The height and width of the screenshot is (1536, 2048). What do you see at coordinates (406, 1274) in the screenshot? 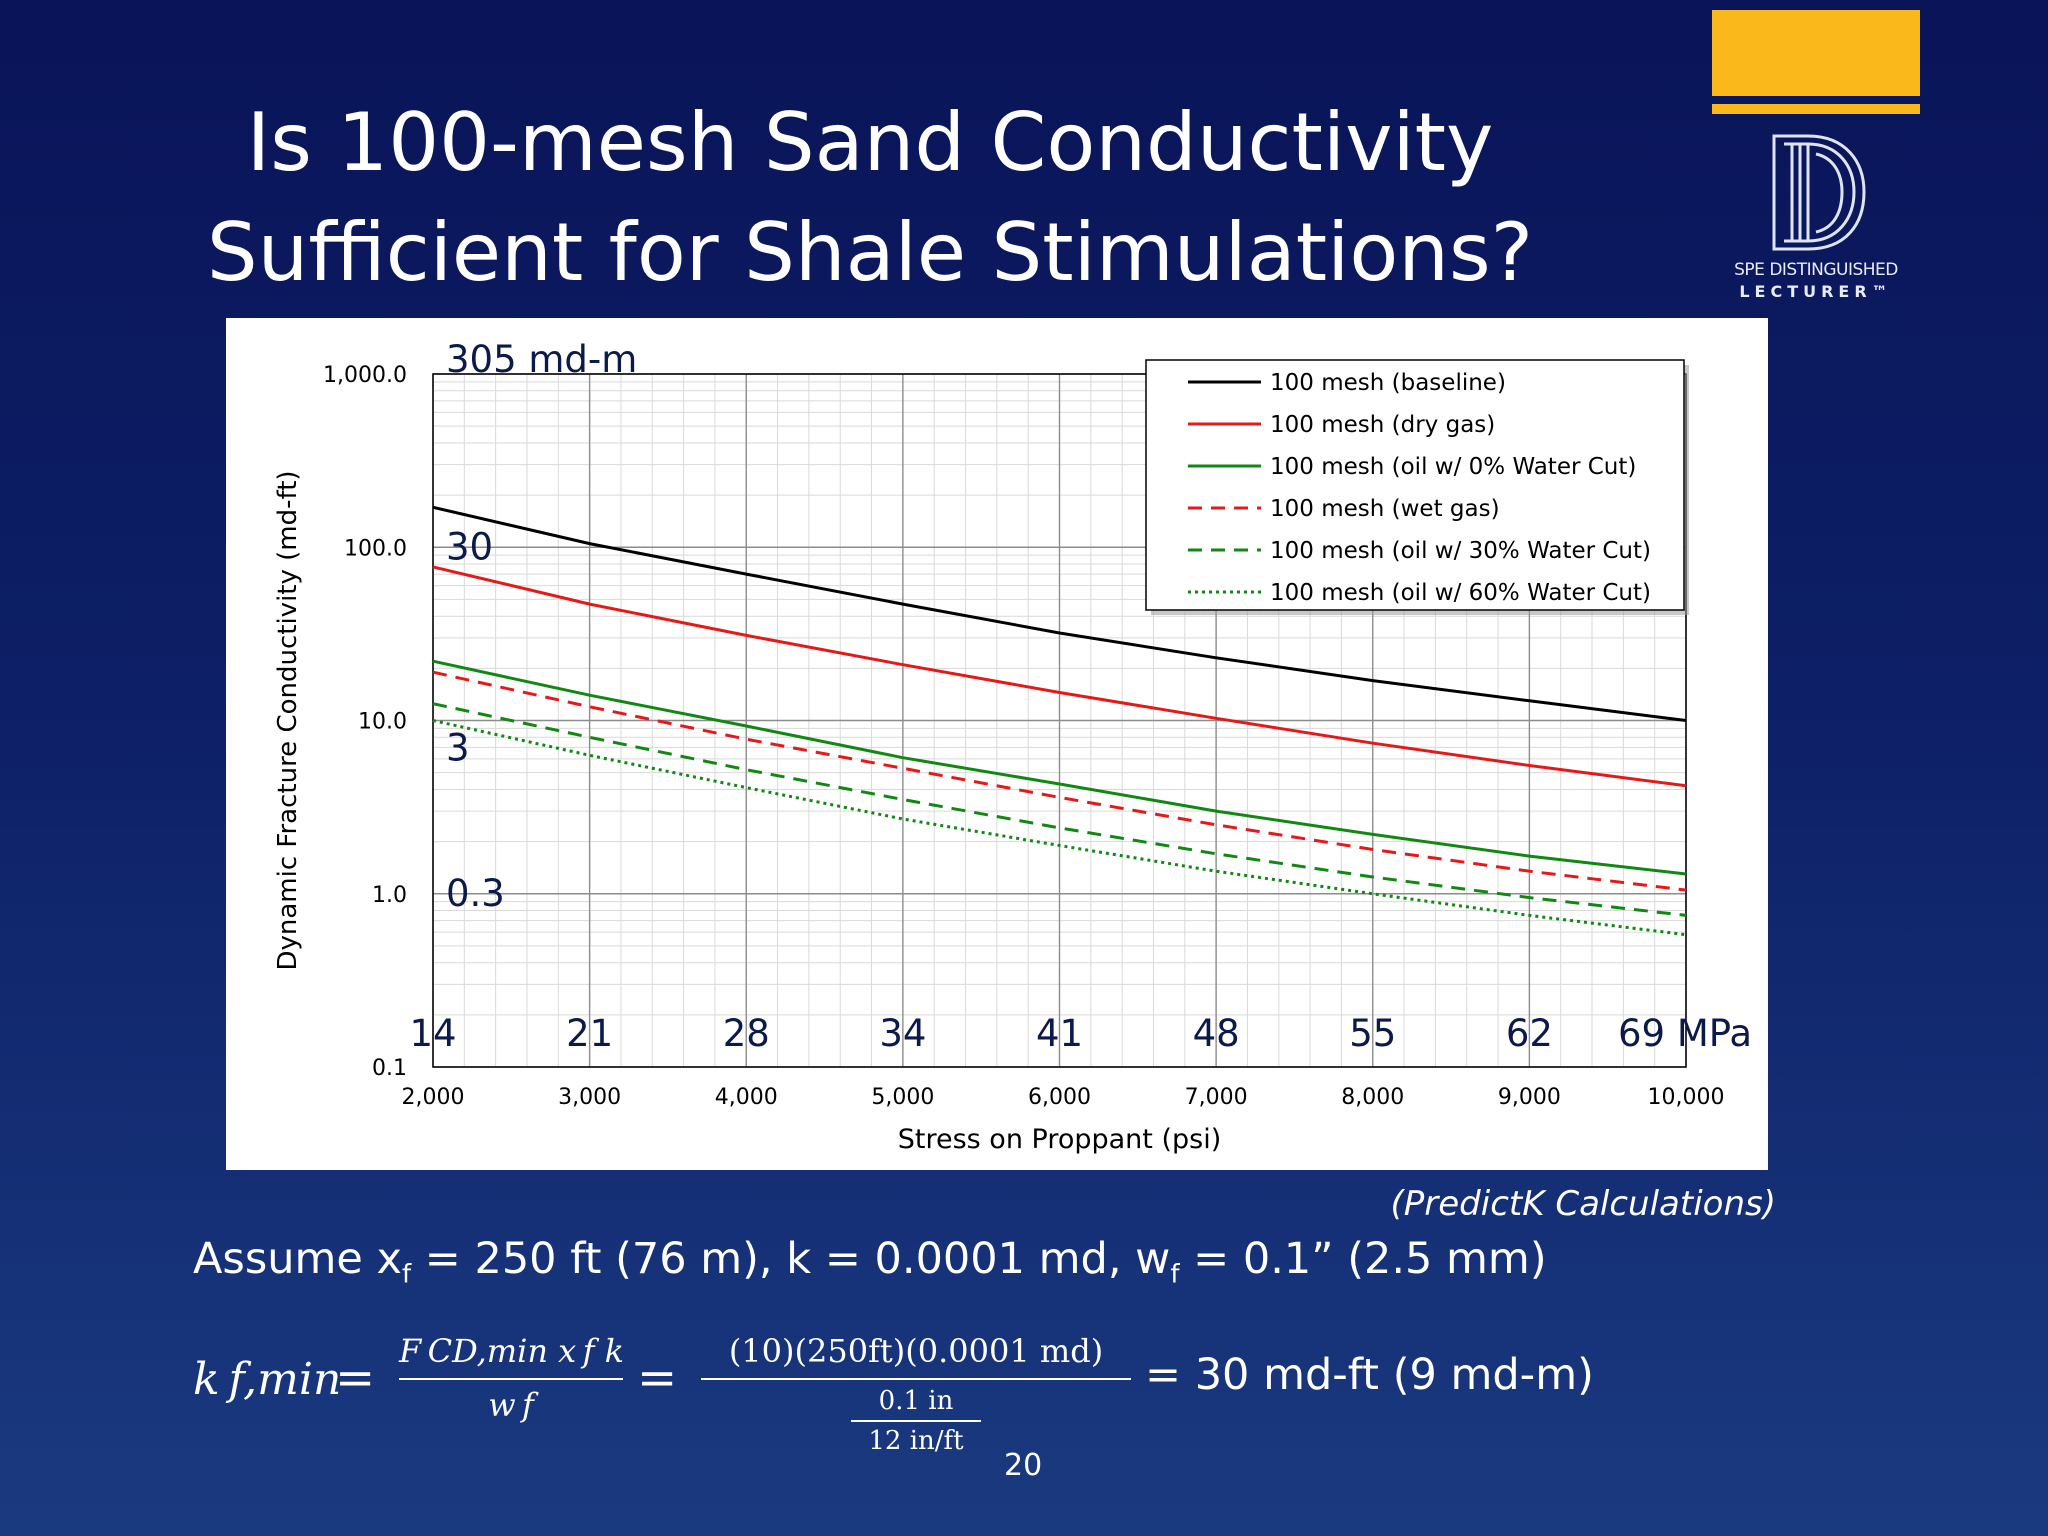
I see `assume-sub-f-1: f` at bounding box center [406, 1274].